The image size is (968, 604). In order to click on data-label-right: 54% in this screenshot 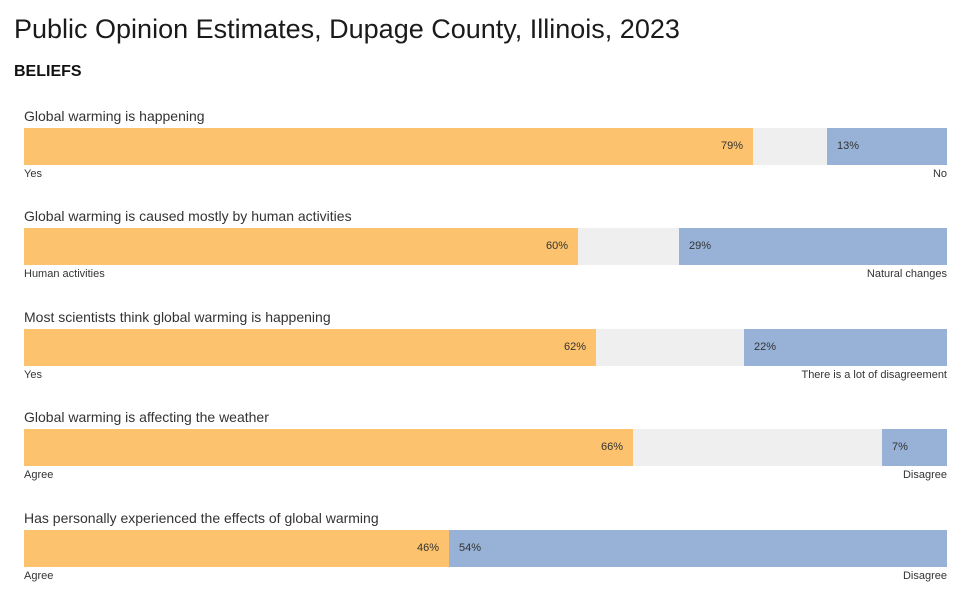, I will do `click(470, 548)`.